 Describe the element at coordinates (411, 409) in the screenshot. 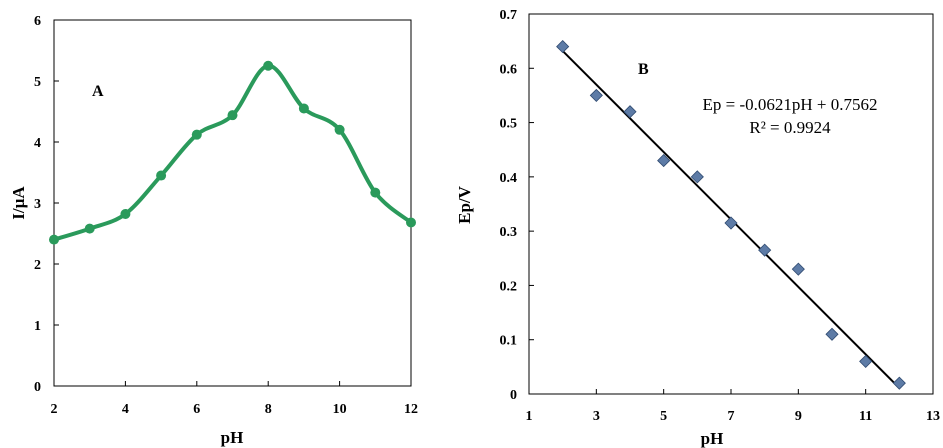

I see `chart-a-x-tick-label: 12` at that location.